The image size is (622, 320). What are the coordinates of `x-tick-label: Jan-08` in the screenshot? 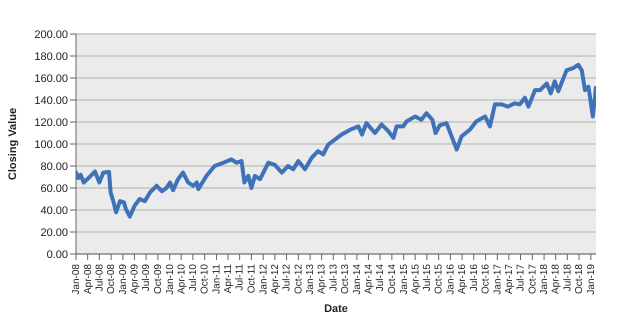 It's located at (76, 279).